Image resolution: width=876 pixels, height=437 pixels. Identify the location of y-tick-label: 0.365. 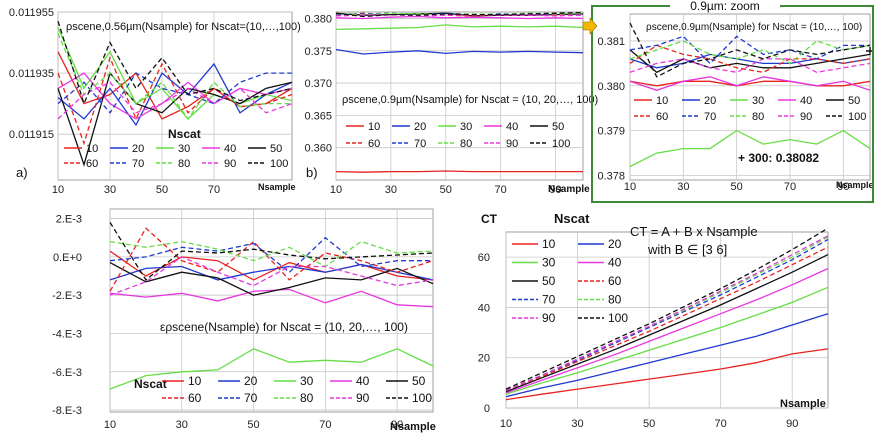
(318, 116).